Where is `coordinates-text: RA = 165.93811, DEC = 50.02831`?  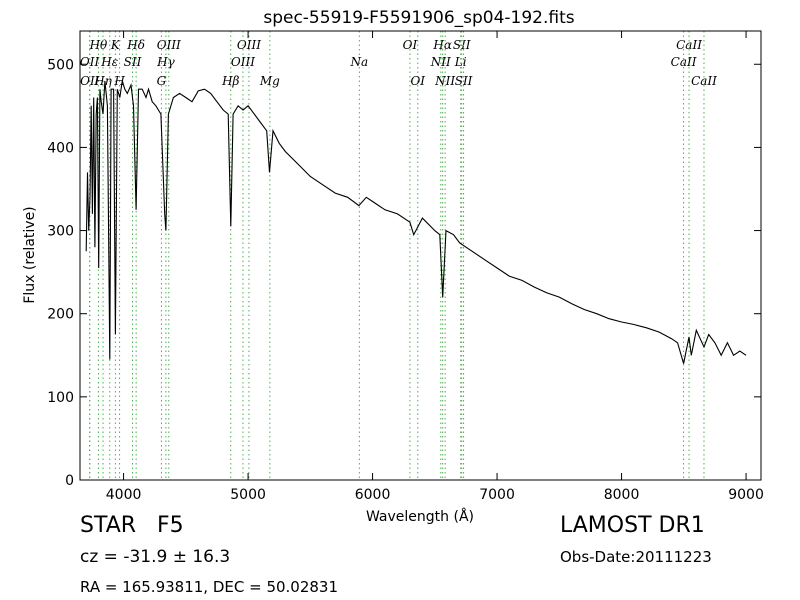
coordinates-text: RA = 165.93811, DEC = 50.02831 is located at coordinates (209, 587).